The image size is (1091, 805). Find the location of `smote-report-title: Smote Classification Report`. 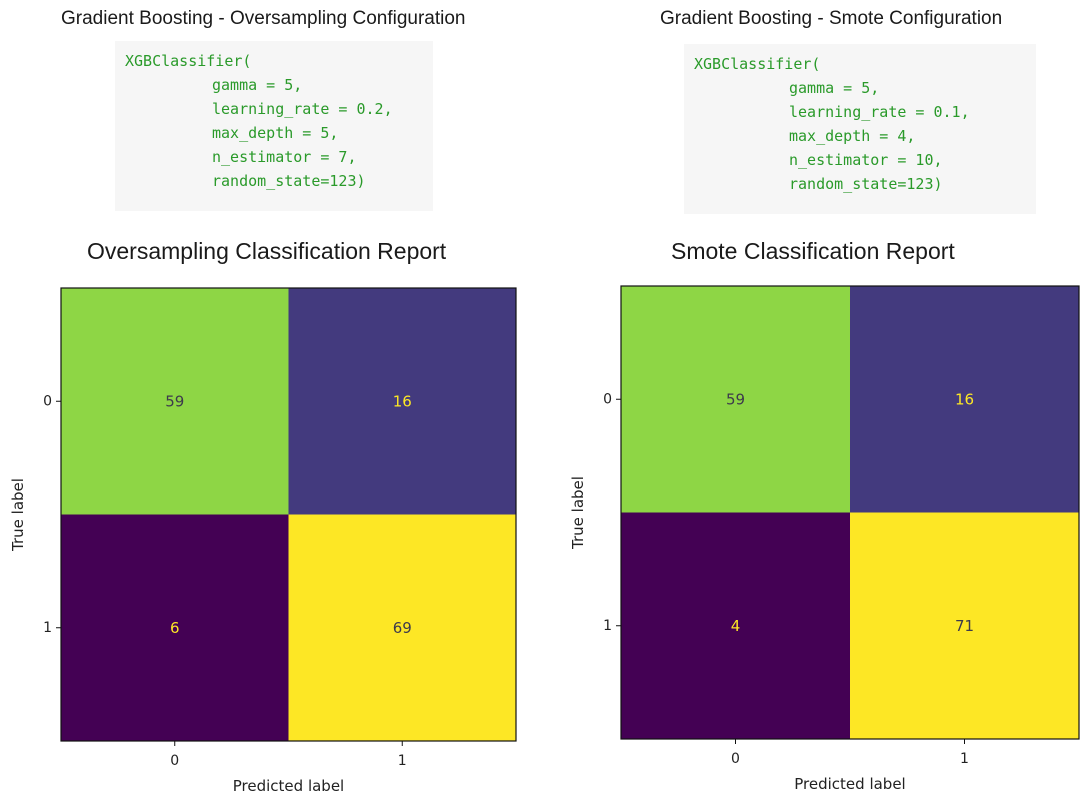

smote-report-title: Smote Classification Report is located at coordinates (813, 251).